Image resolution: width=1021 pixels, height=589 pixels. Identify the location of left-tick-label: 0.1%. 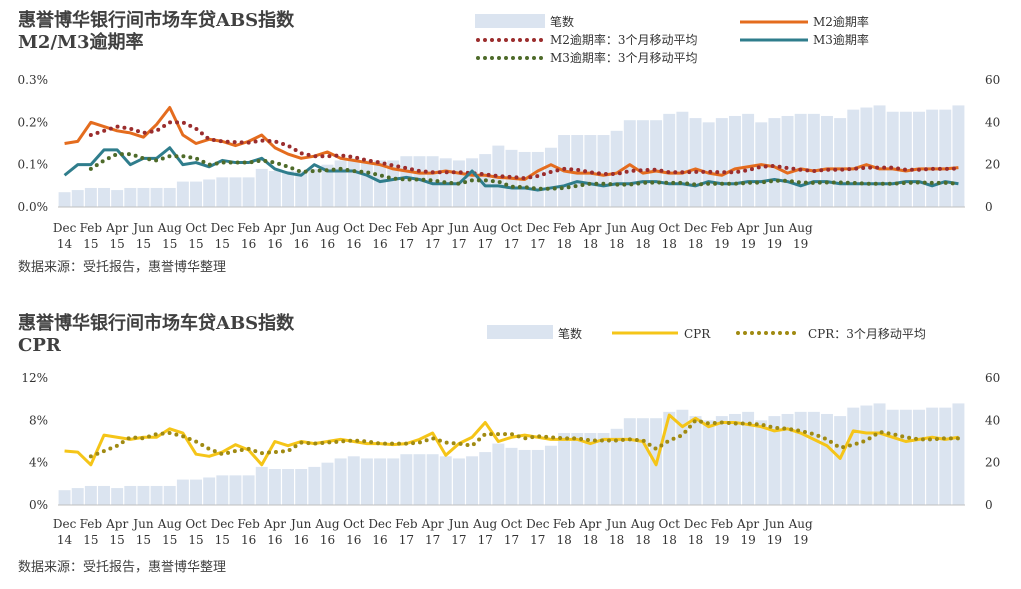
(33, 165).